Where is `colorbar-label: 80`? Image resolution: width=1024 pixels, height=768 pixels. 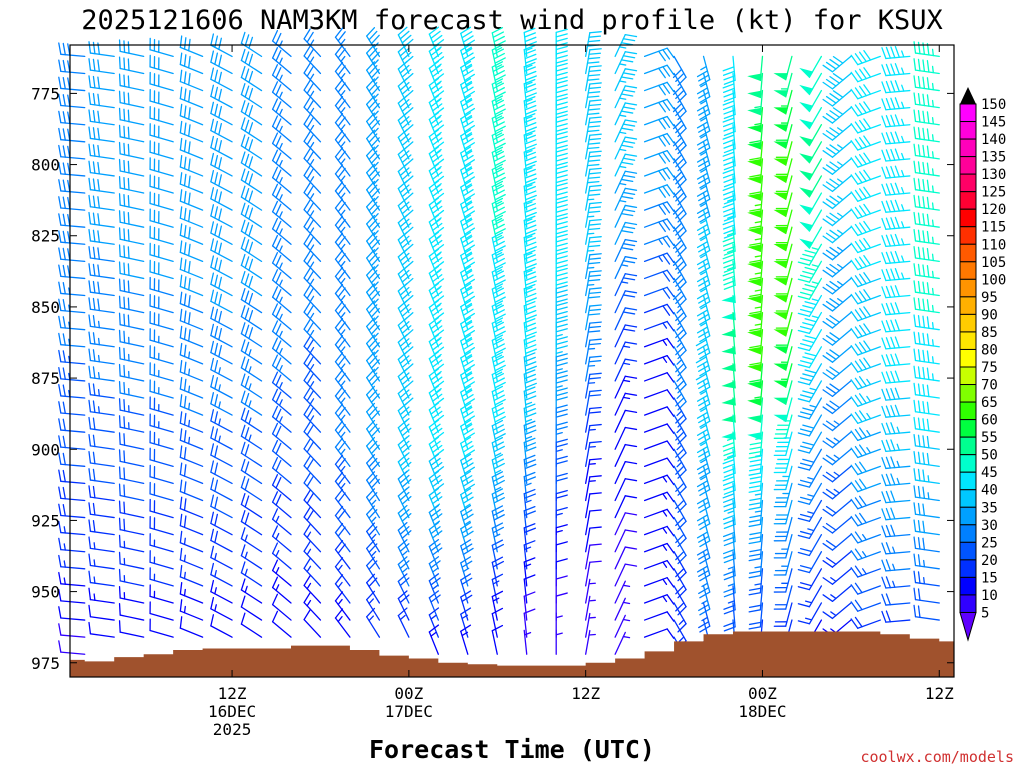
colorbar-label: 80 is located at coordinates (989, 350).